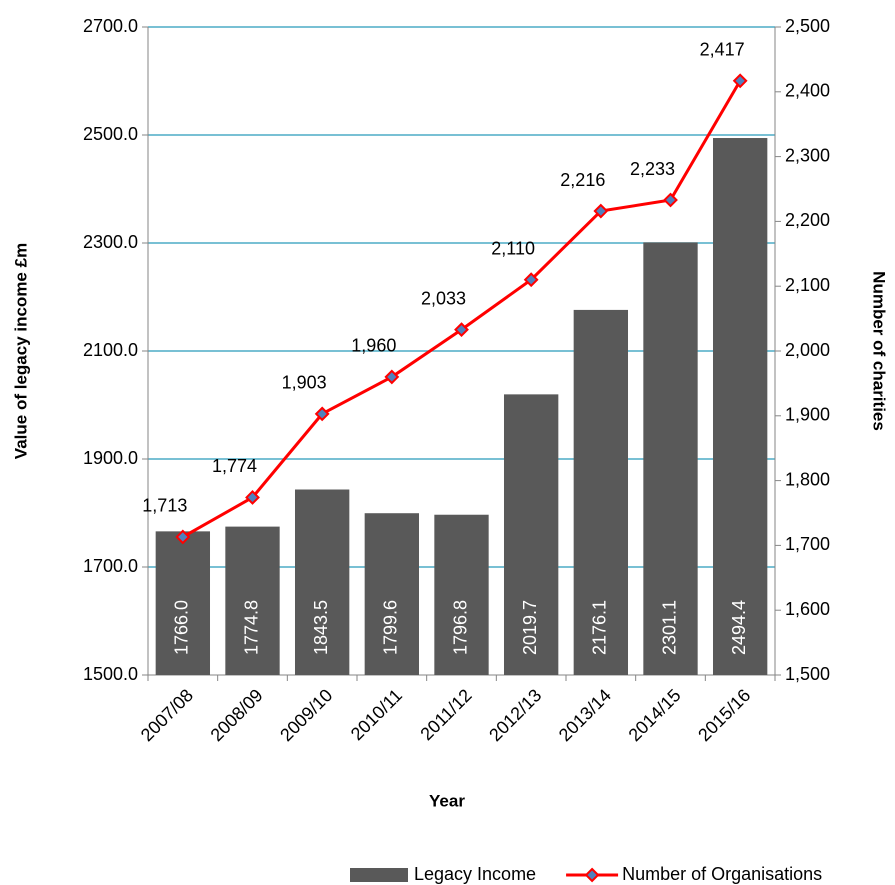 Image resolution: width=895 pixels, height=885 pixels. What do you see at coordinates (652, 169) in the screenshot?
I see `line-value-label: 2,233` at bounding box center [652, 169].